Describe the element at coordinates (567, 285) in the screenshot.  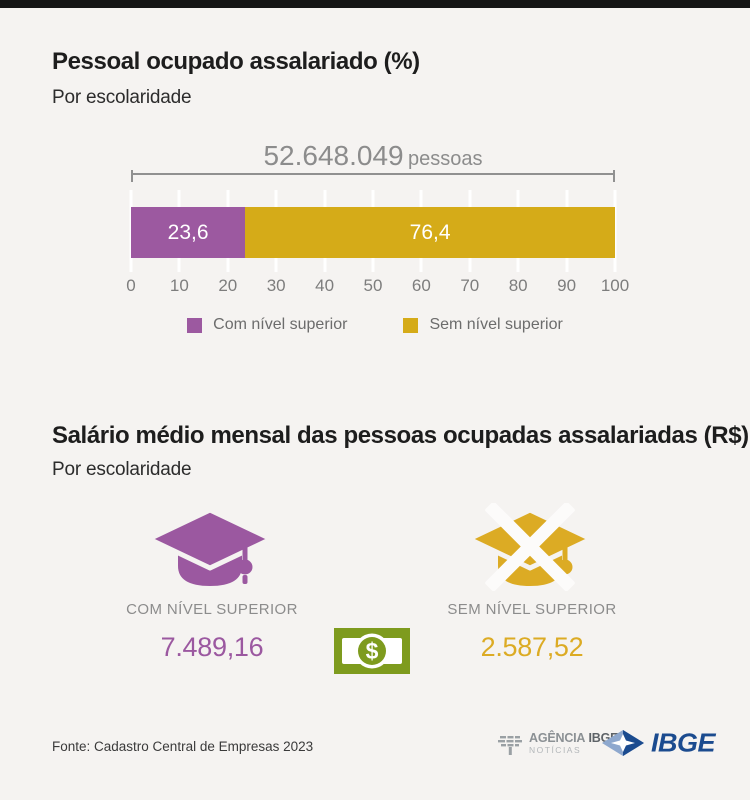
I see `axis-tick-label: 90` at that location.